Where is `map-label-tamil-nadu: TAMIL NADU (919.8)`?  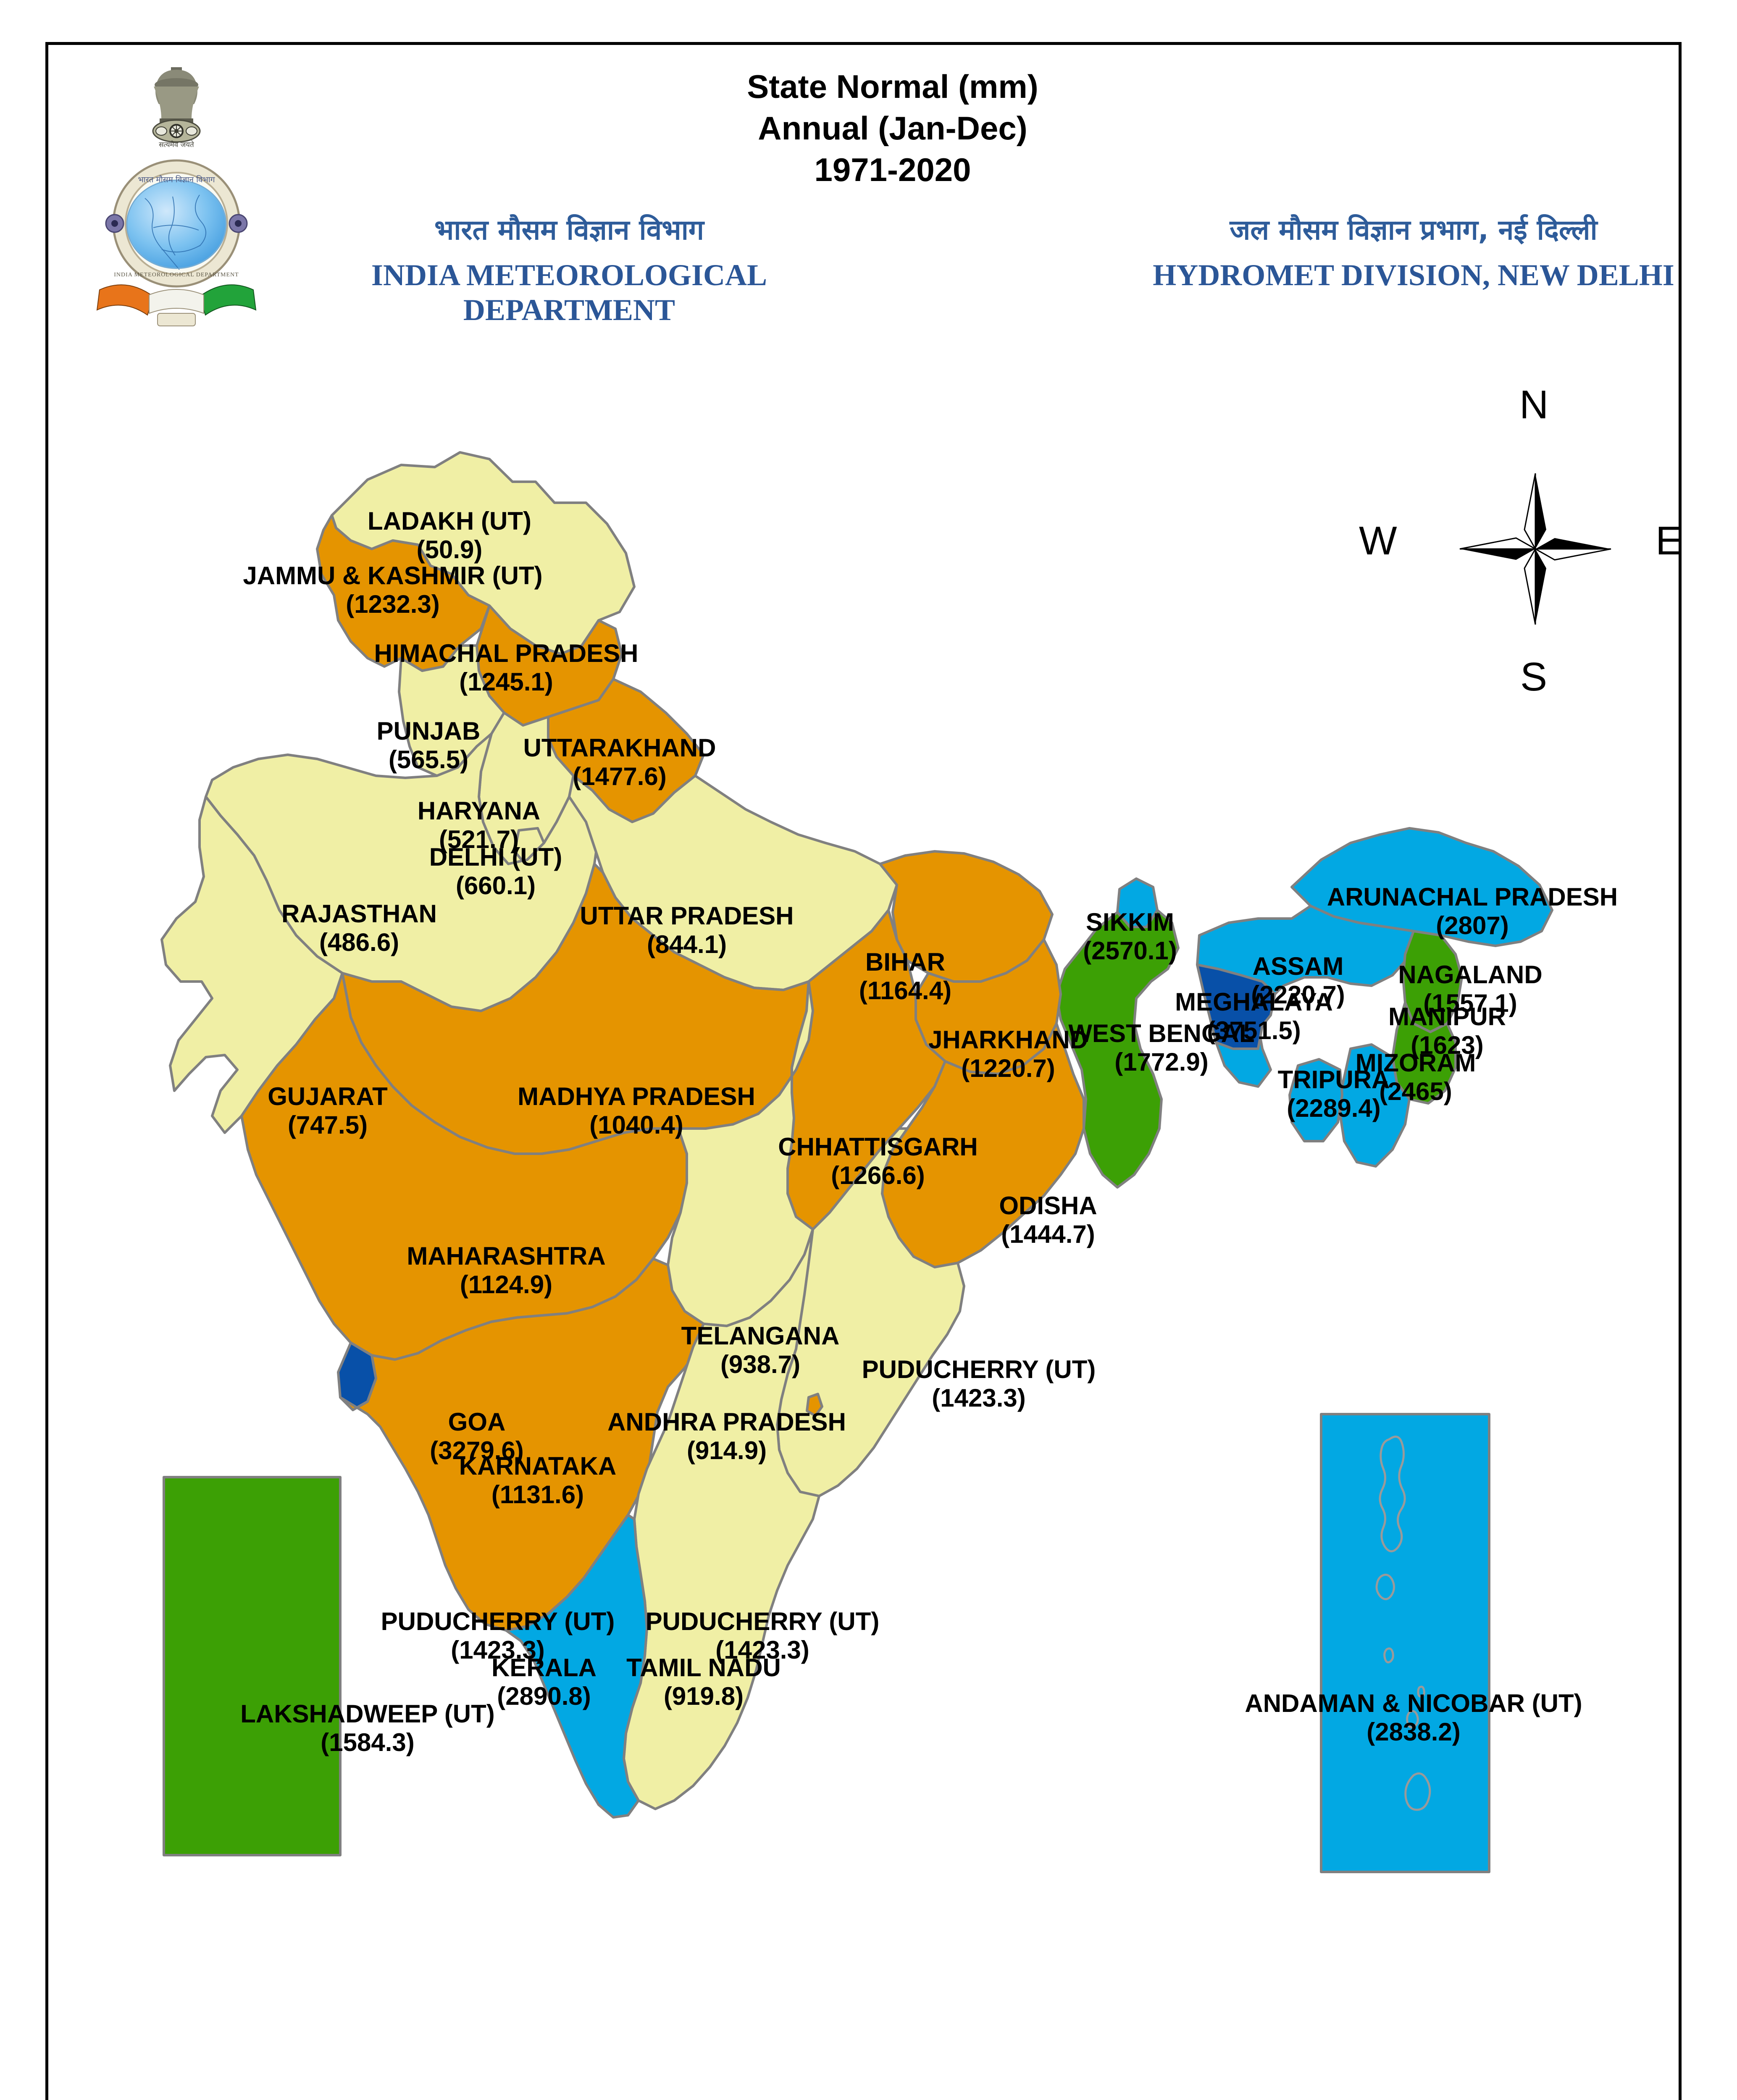
map-label-tamil-nadu: TAMIL NADU (919.8) is located at coordinates (704, 1682).